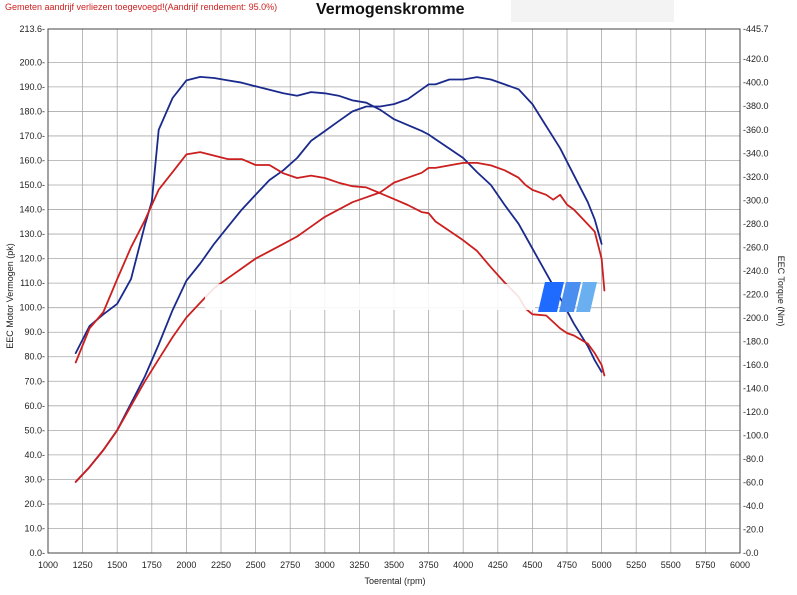 The image size is (797, 595). Describe the element at coordinates (32, 308) in the screenshot. I see `y-tick-label: 100.0-` at that location.